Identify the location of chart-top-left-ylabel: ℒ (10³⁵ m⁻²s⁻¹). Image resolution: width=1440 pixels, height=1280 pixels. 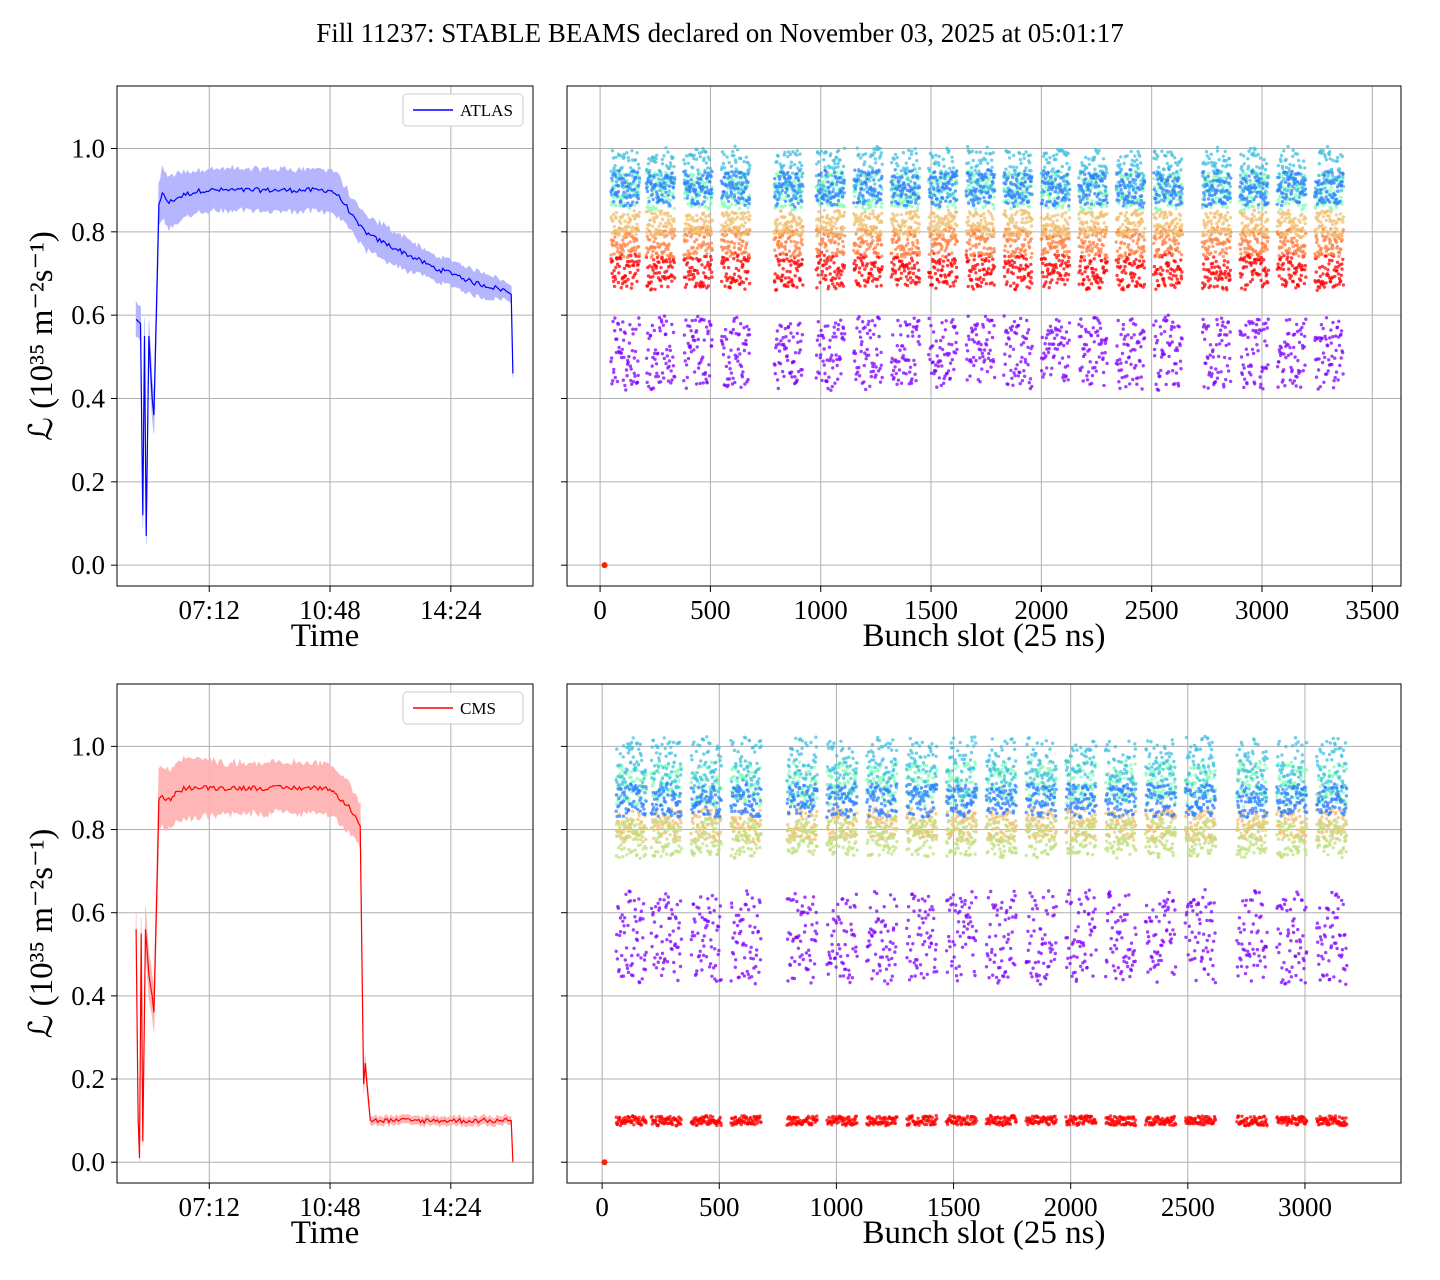
(42, 336).